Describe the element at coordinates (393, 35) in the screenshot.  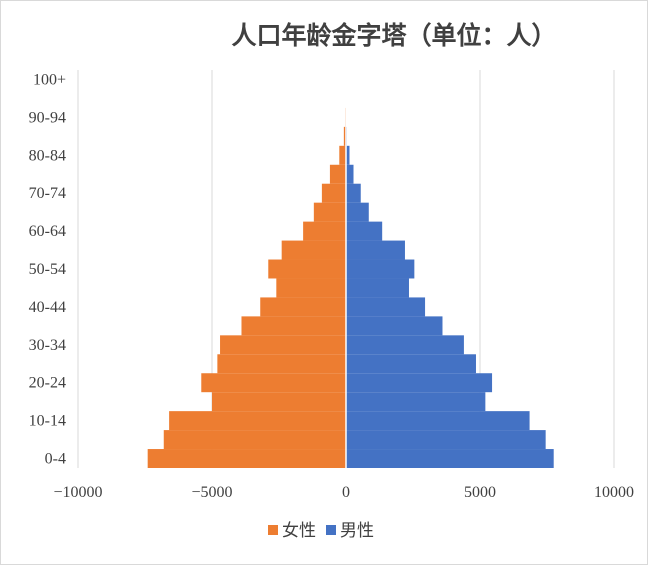
I see `chart-title: 人口年龄金字塔（单位：人）` at that location.